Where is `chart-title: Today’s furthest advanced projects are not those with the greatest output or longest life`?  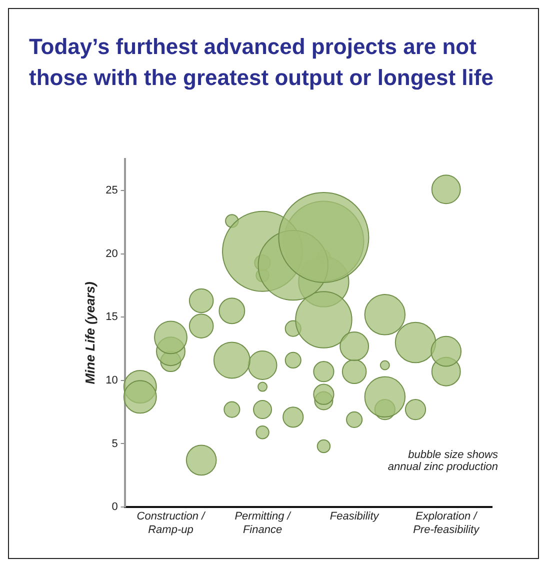
chart-title: Today’s furthest advanced projects are not those with the greatest output or longest life is located at coordinates (261, 62).